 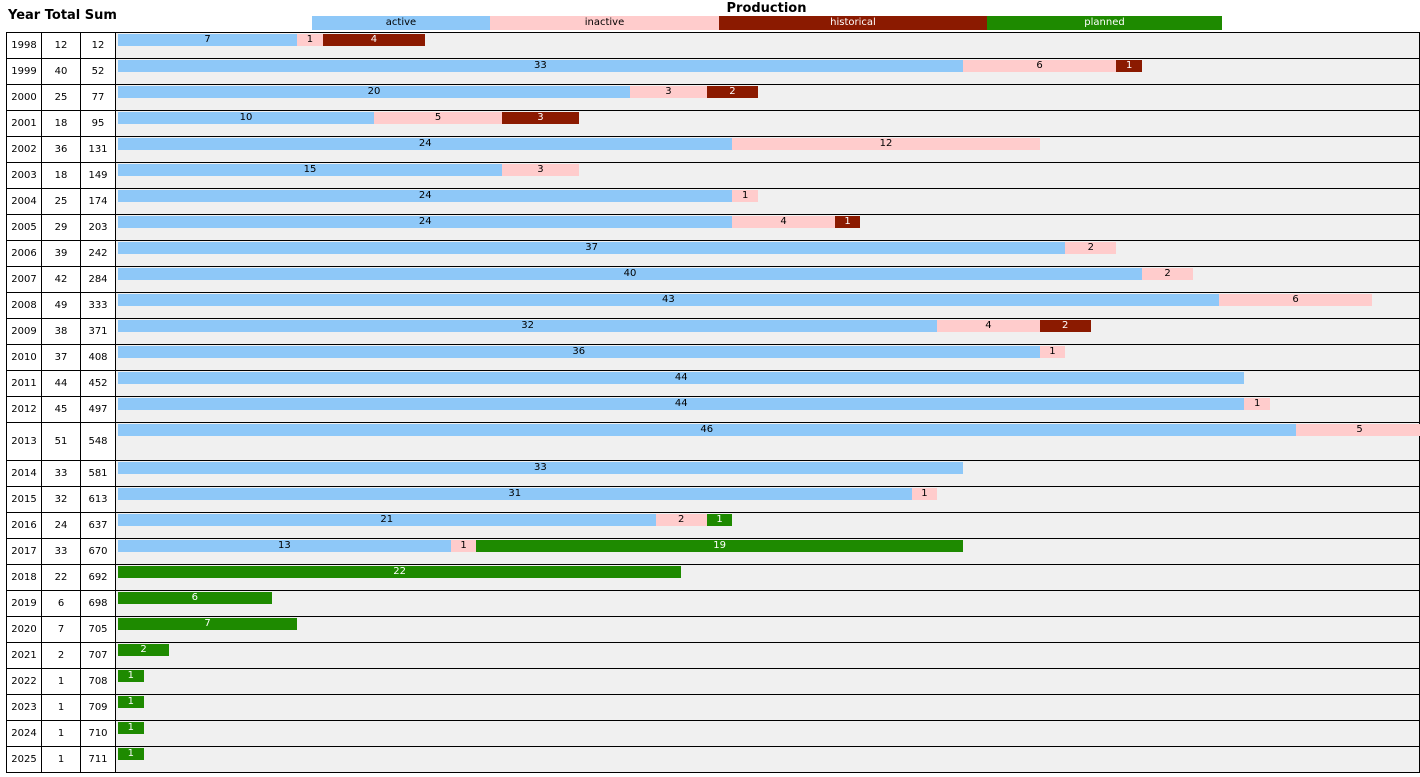 What do you see at coordinates (401, 23) in the screenshot?
I see `legend-active: active` at bounding box center [401, 23].